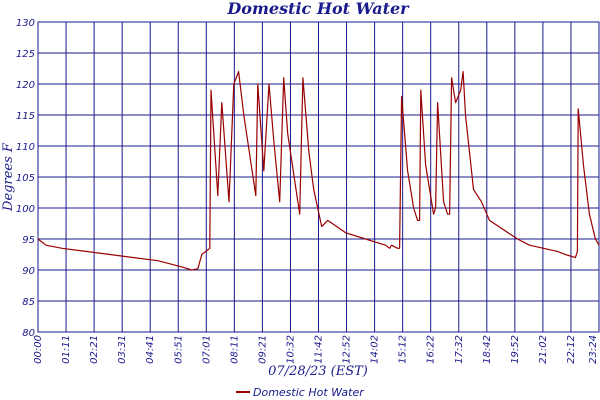 Image resolution: width=600 pixels, height=400 pixels. What do you see at coordinates (593, 349) in the screenshot?
I see `x-tick-label: 23:24` at bounding box center [593, 349].